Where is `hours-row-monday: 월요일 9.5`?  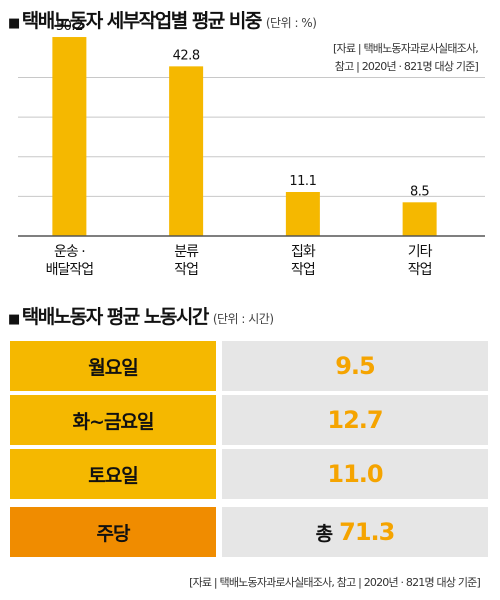
hours-row-monday: 월요일 9.5 is located at coordinates (249, 366).